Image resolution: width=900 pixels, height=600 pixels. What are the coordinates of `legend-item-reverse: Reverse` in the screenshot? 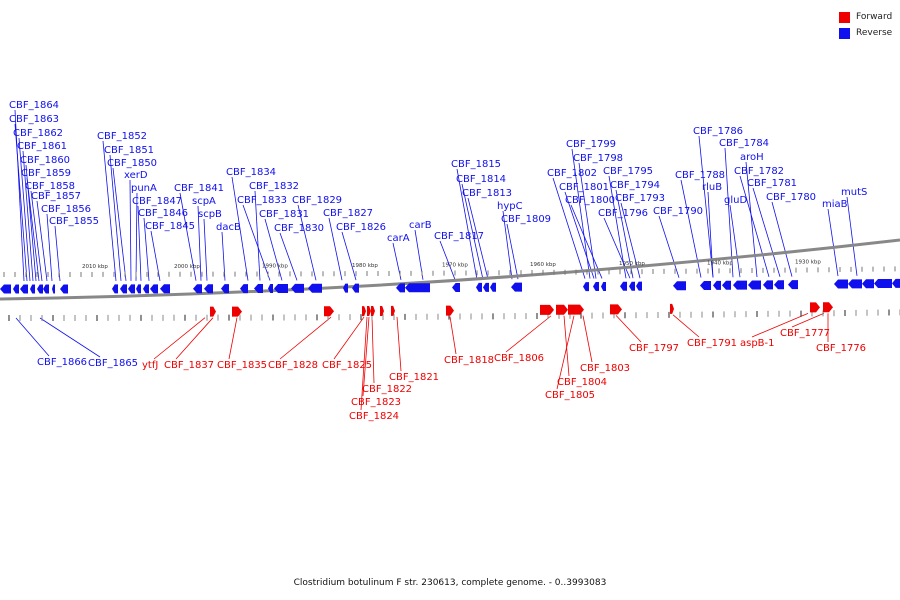 It's located at (865, 33).